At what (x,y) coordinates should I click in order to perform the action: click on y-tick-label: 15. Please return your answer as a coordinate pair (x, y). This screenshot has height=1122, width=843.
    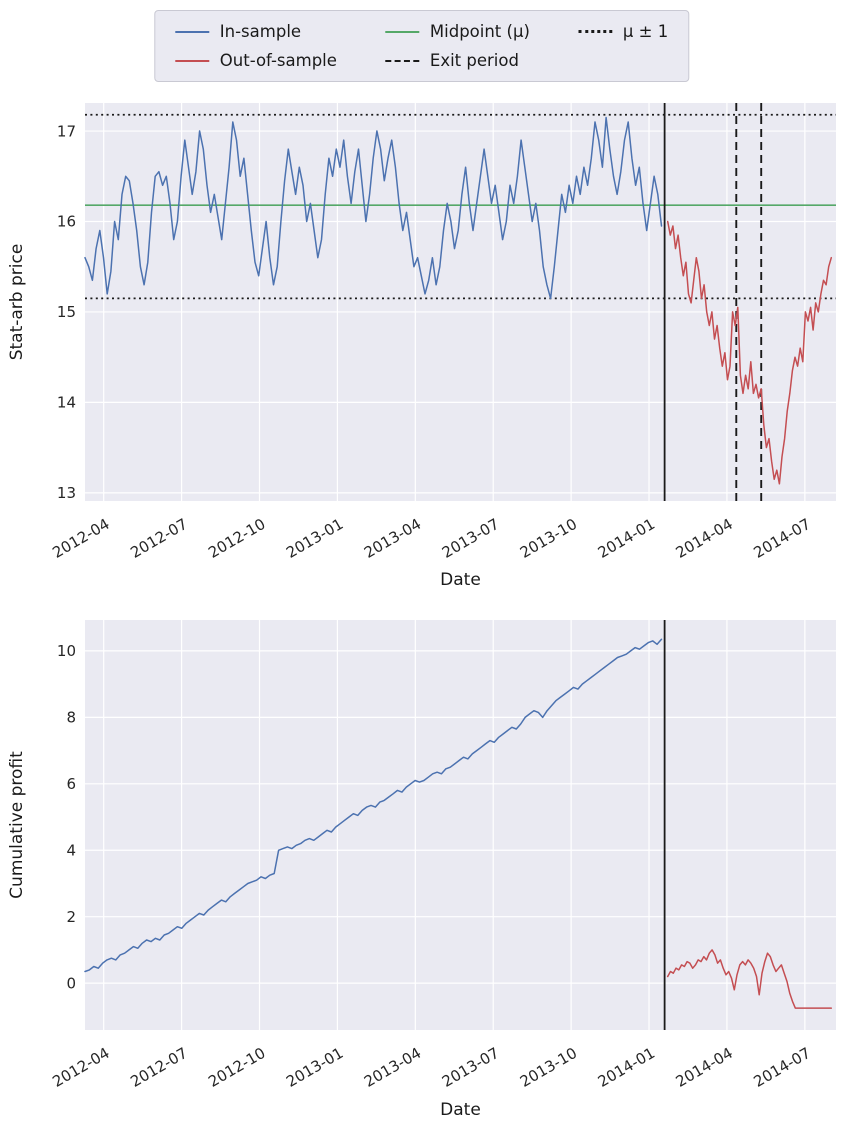
    Looking at the image, I should click on (66, 312).